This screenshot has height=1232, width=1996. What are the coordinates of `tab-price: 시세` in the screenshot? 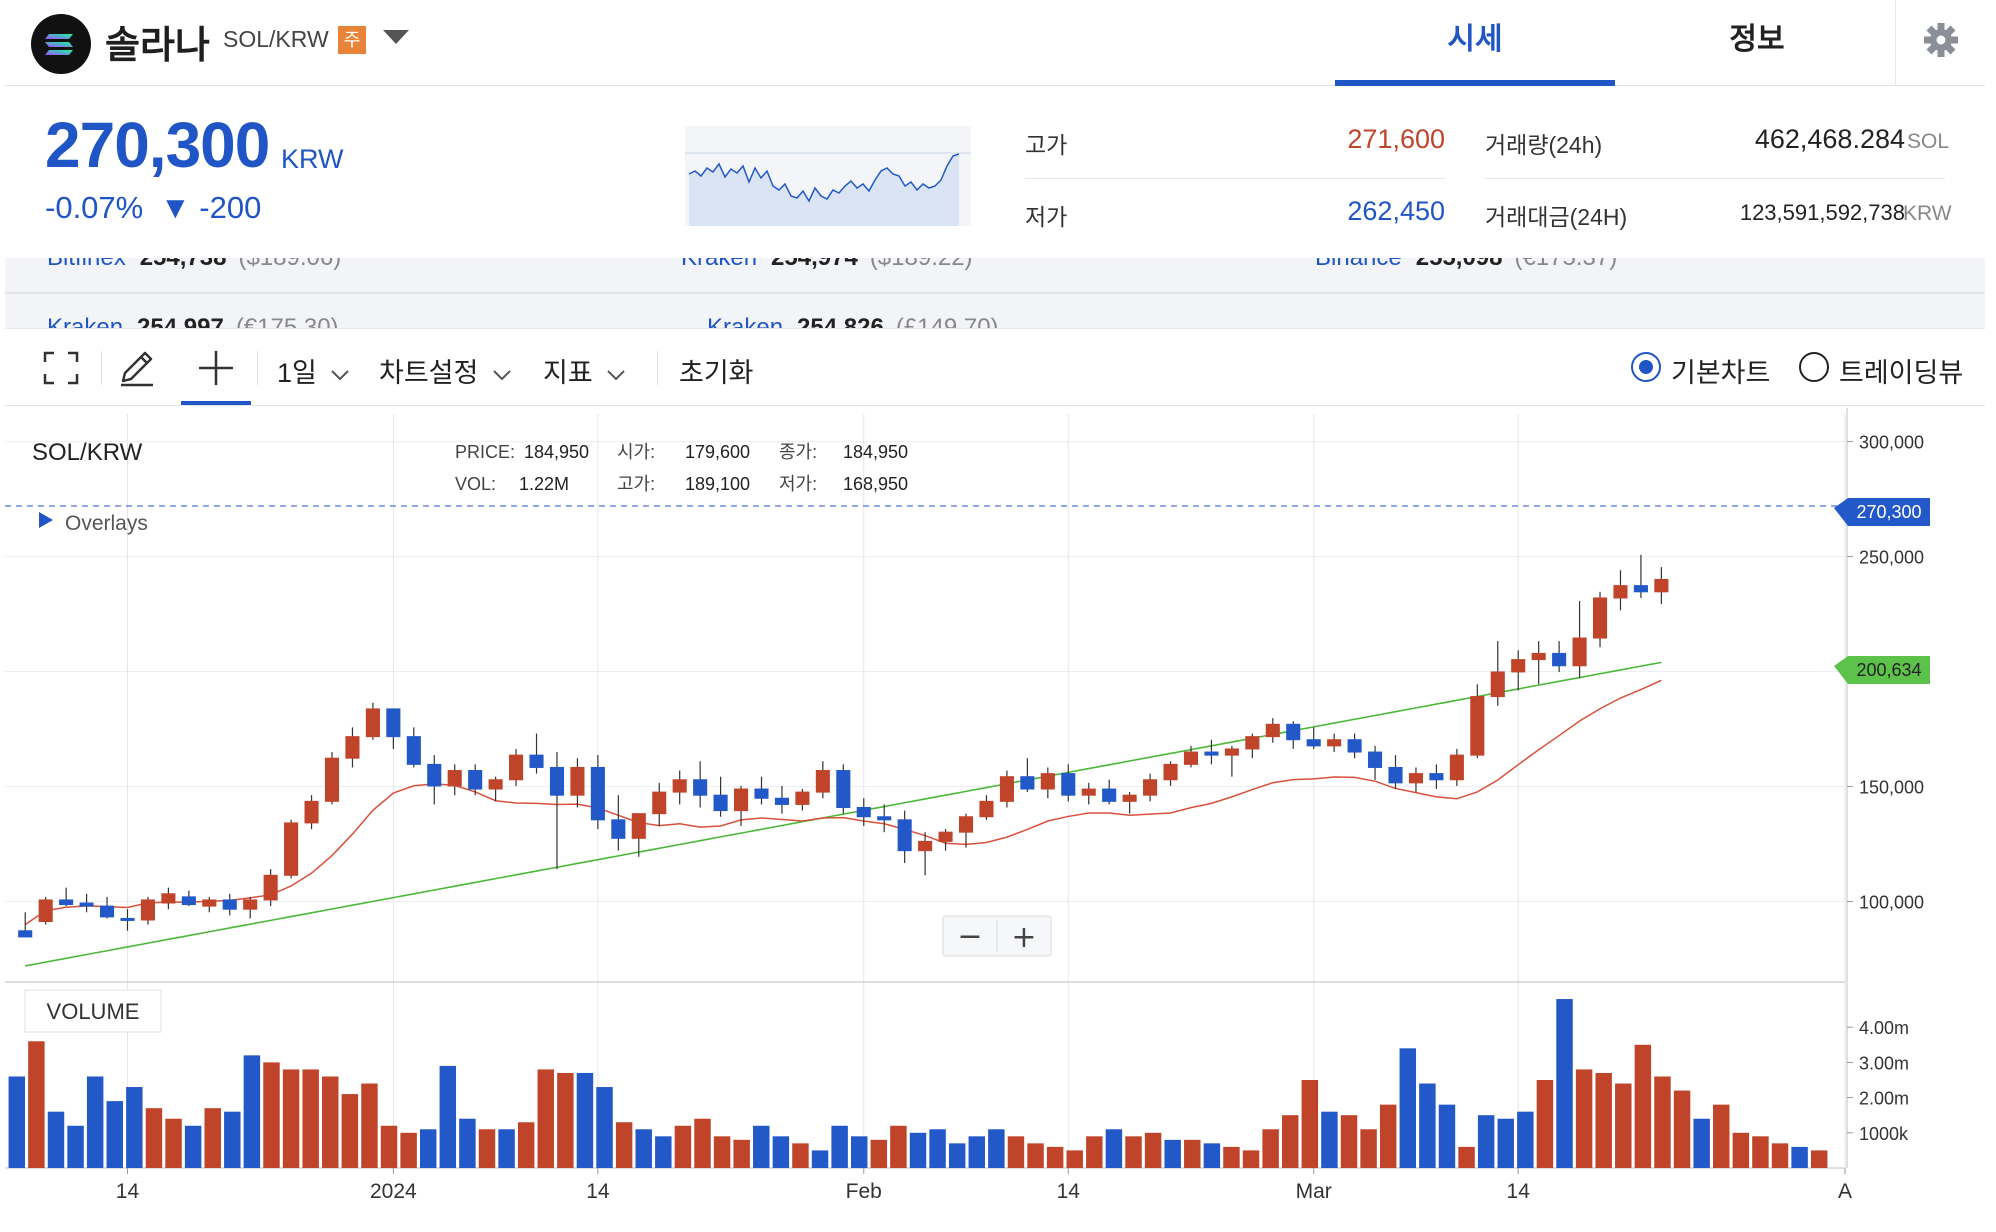 It's located at (1475, 43).